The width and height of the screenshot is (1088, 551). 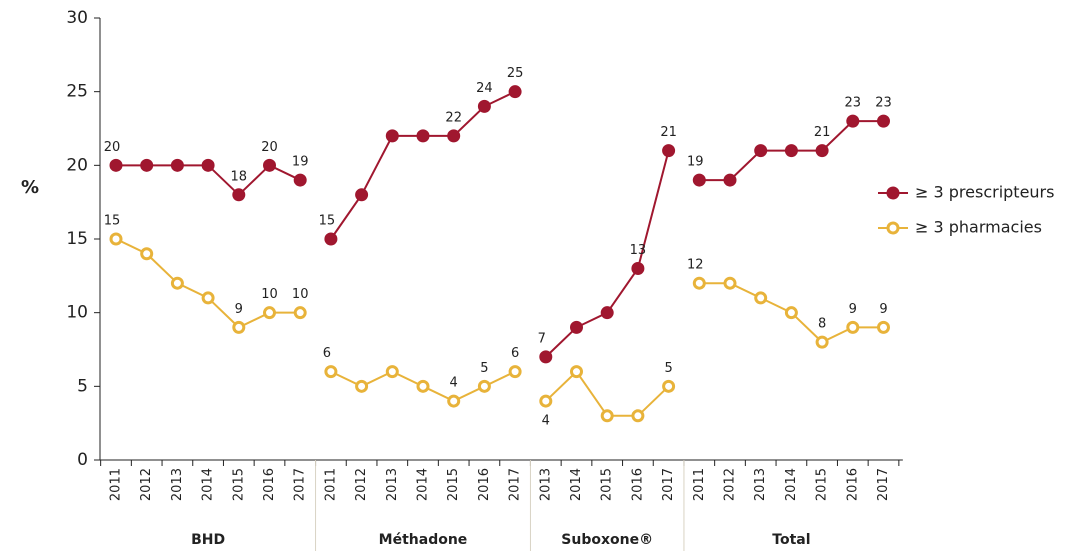 I want to click on y-tick-label: 5, so click(x=82, y=386).